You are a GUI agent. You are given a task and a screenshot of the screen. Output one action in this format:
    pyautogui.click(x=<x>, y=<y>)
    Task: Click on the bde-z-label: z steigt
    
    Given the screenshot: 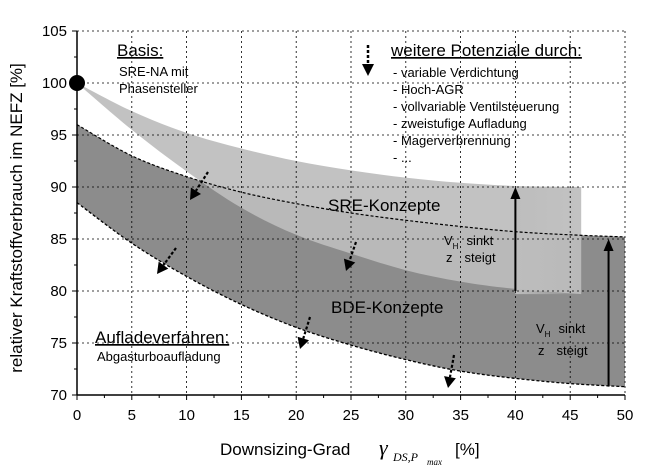 What is the action you would take?
    pyautogui.click(x=563, y=350)
    